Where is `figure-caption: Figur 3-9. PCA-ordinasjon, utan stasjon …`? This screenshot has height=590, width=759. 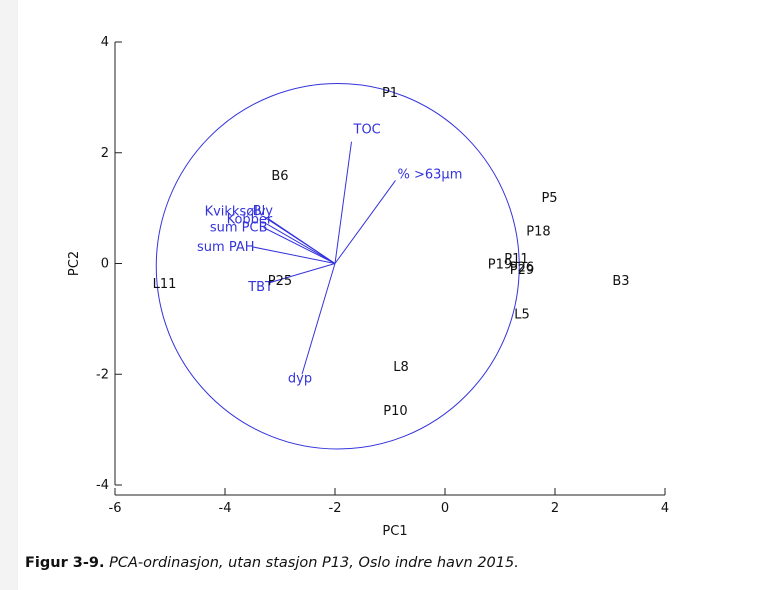 figure-caption: Figur 3-9. PCA-ordinasjon, utan stasjon … is located at coordinates (390, 563).